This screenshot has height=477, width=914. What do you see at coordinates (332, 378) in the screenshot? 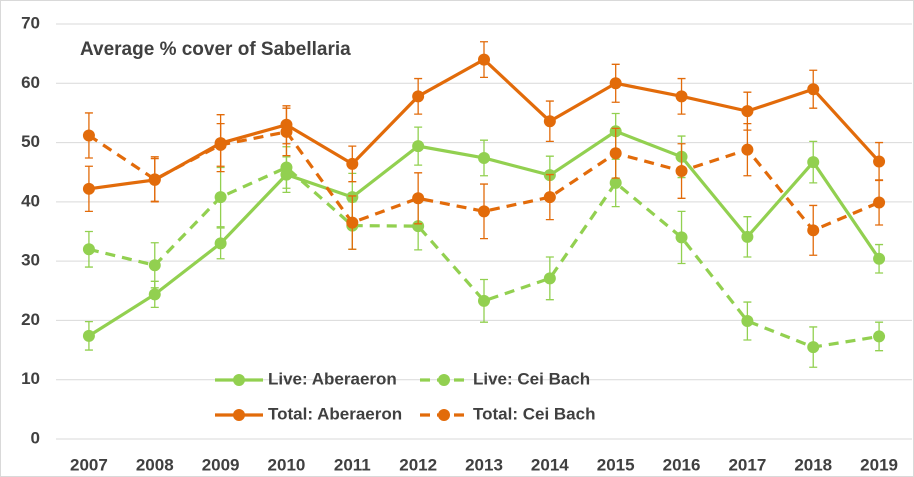
I see `legend-label: Live: Aberaeron` at bounding box center [332, 378].